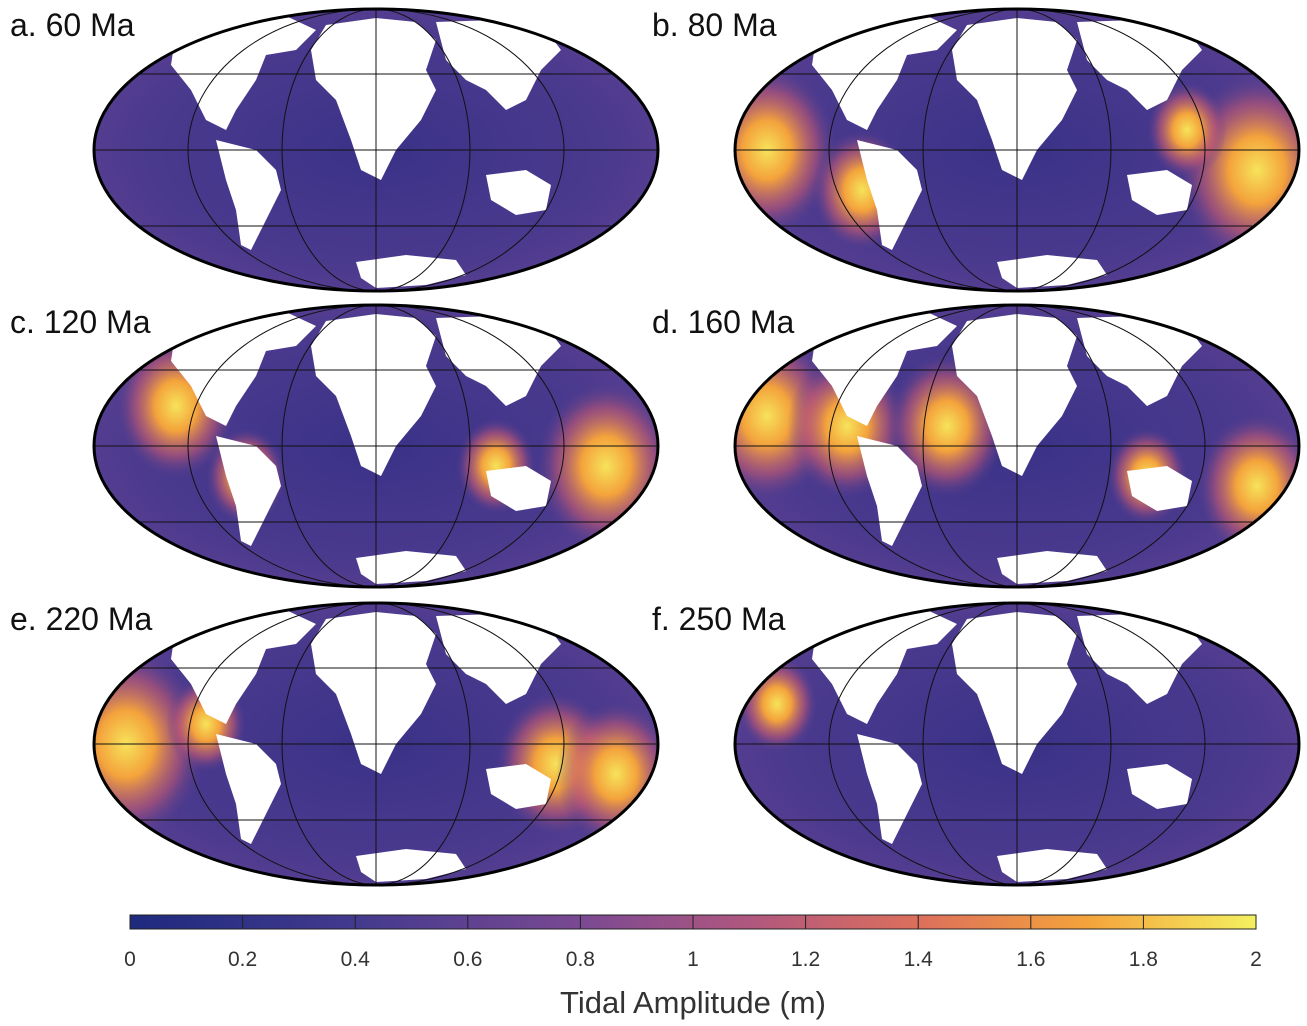  What do you see at coordinates (723, 322) in the screenshot?
I see `panel-label: d. 160 Ma` at bounding box center [723, 322].